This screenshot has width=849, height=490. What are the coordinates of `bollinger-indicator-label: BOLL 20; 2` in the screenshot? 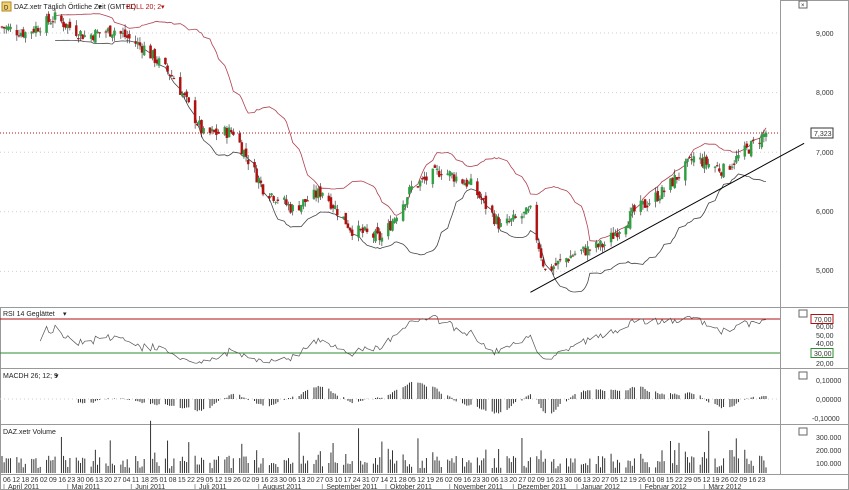 It's located at (143, 7).